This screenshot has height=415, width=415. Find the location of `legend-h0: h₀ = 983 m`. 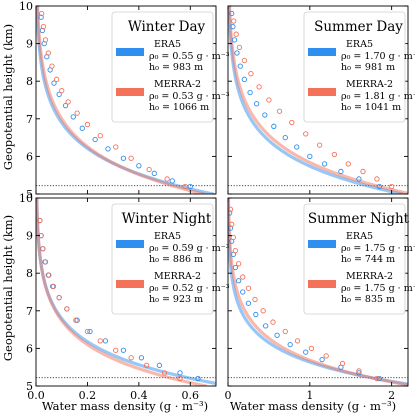

legend-h0: h₀ = 983 m is located at coordinates (176, 67).